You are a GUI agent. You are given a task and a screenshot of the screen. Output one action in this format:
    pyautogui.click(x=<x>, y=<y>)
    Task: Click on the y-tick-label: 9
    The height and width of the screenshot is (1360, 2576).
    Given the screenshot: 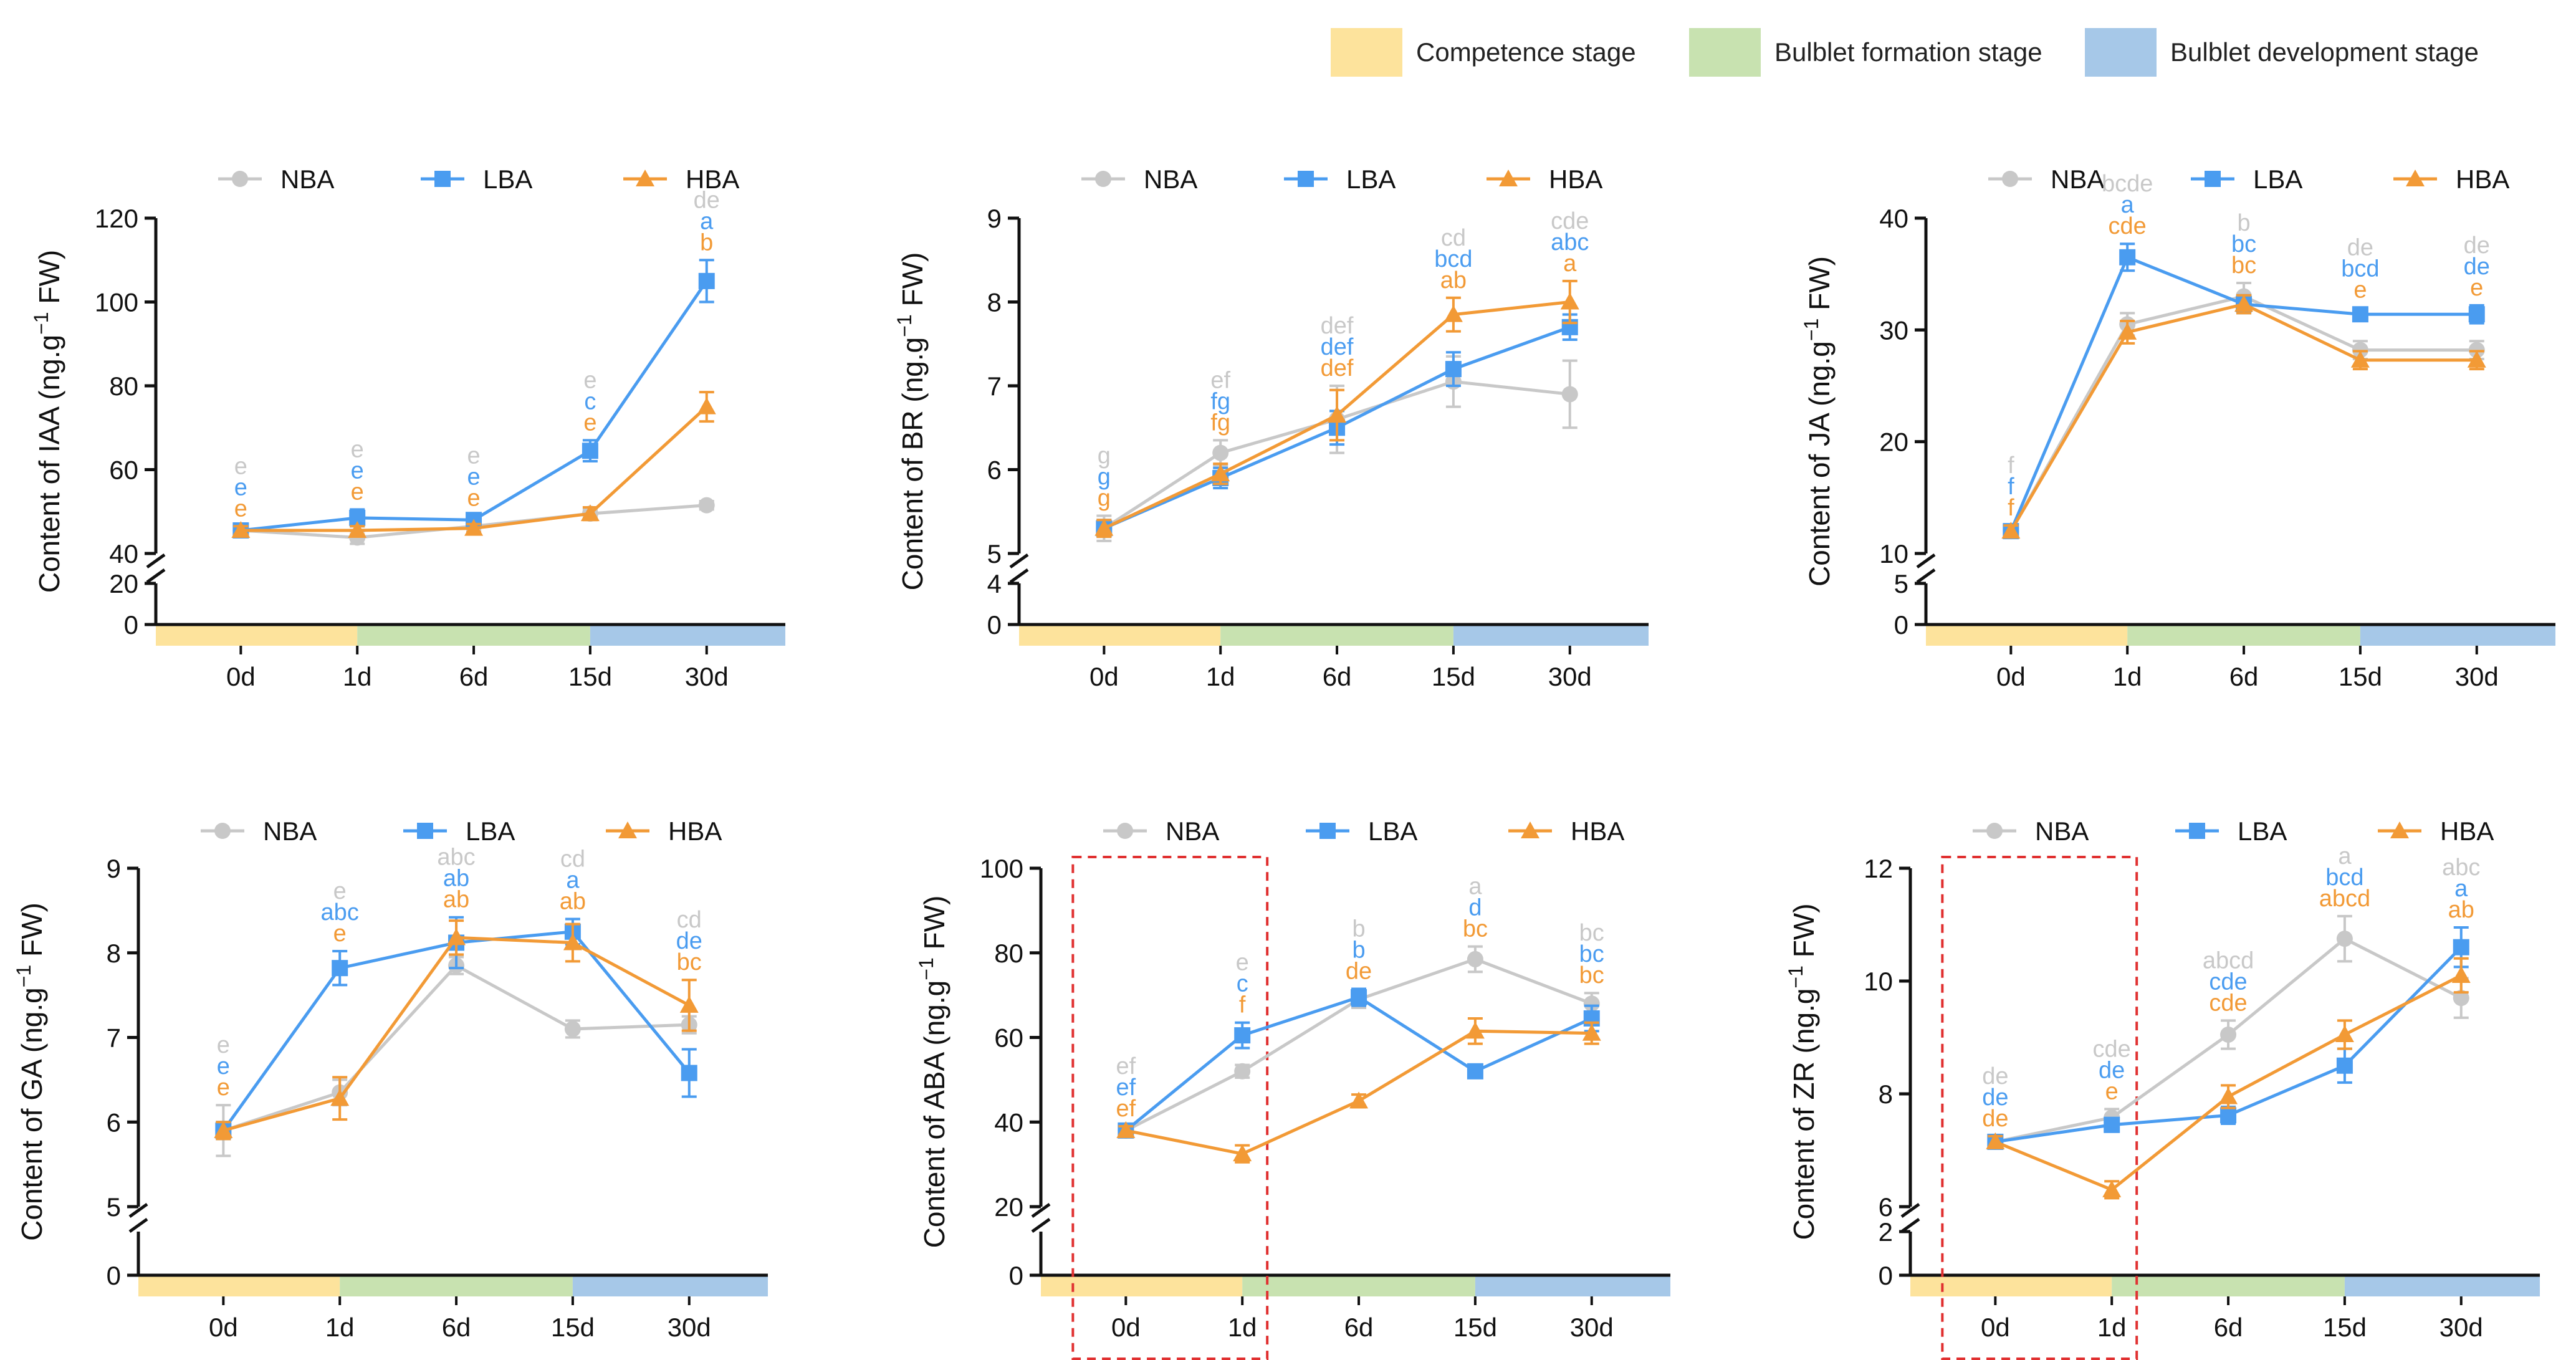 What is the action you would take?
    pyautogui.click(x=114, y=868)
    